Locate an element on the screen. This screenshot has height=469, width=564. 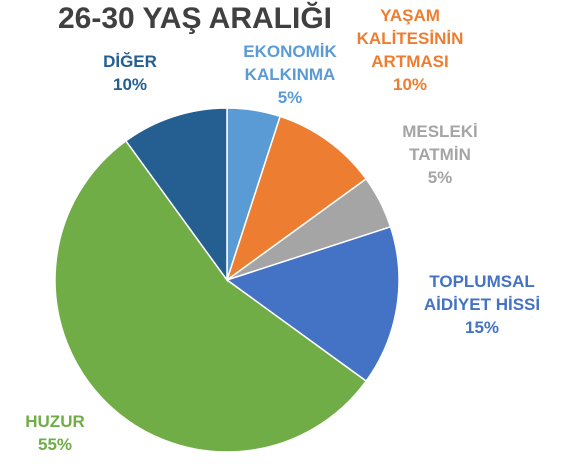
label-name: MESLEKİ TATMİN is located at coordinates (440, 143).